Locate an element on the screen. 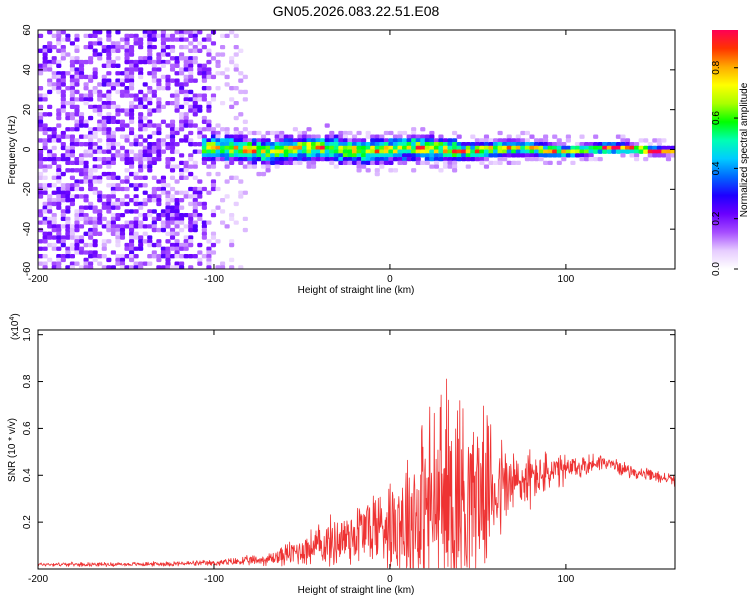 The image size is (750, 600). y-tick-label: -60 is located at coordinates (27, 268).